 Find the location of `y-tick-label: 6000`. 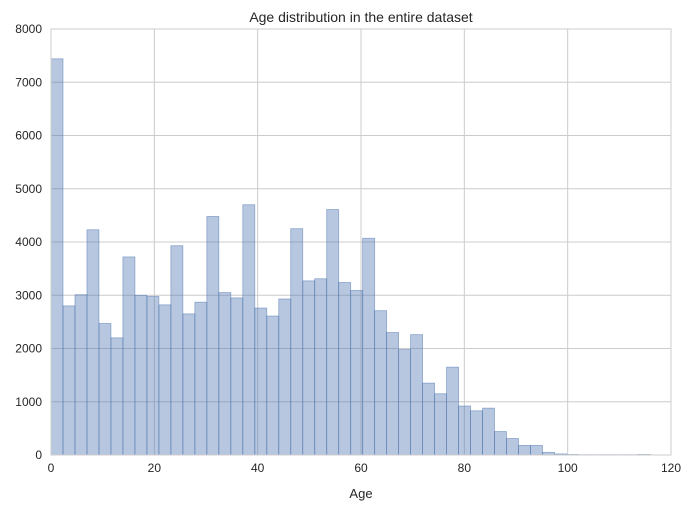

y-tick-label: 6000 is located at coordinates (28, 136).